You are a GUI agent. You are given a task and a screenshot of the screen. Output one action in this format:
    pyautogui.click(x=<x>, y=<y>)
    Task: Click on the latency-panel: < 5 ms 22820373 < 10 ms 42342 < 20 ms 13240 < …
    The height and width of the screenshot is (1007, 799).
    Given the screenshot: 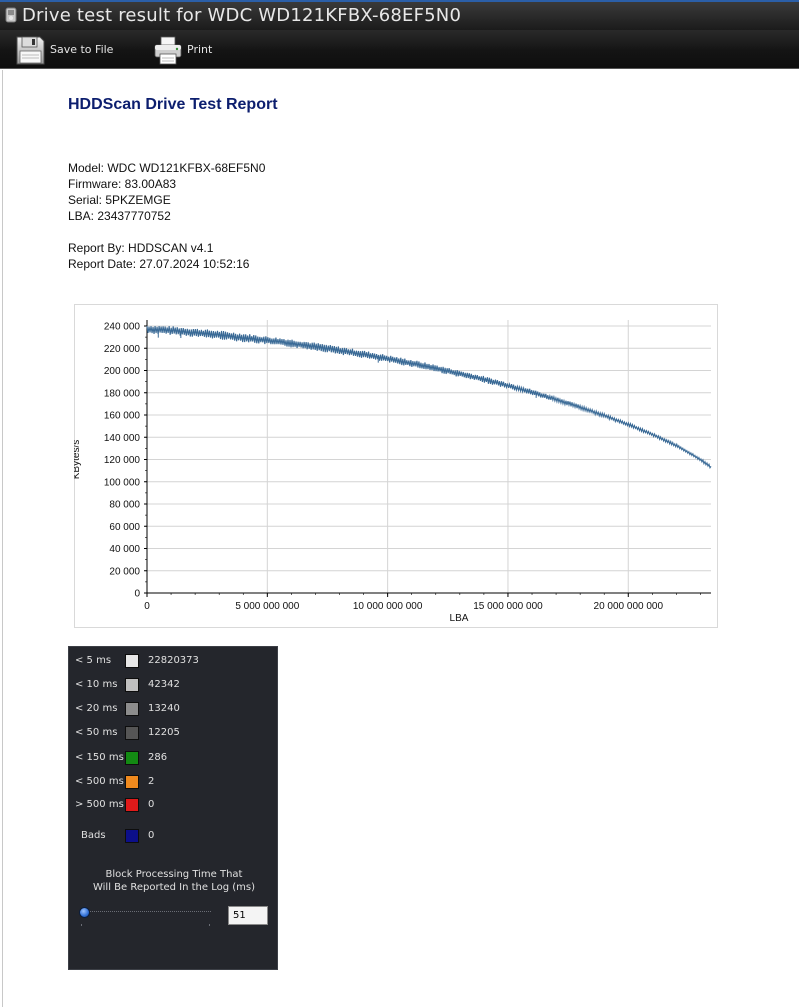 What is the action you would take?
    pyautogui.click(x=173, y=808)
    